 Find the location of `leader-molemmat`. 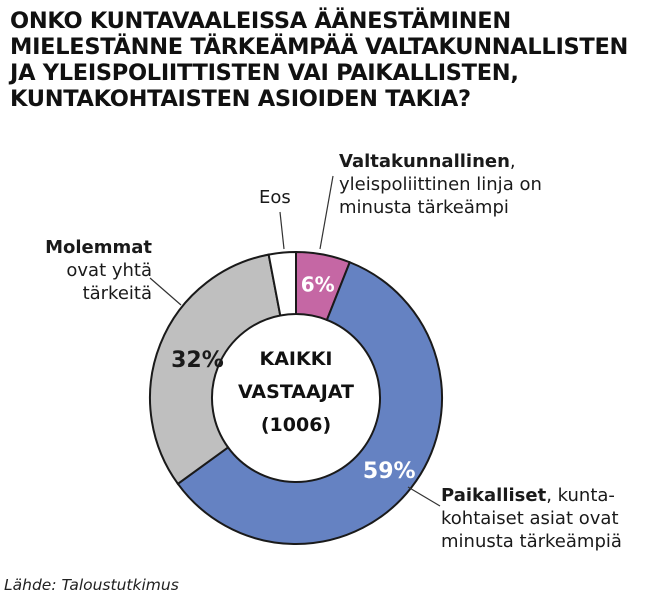

leader-molemmat is located at coordinates (165, 291).